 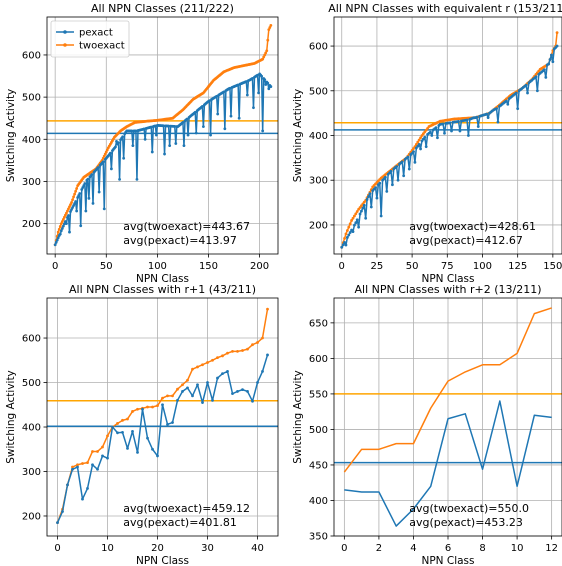 What do you see at coordinates (318, 394) in the screenshot?
I see `y-tick-label: 550` at bounding box center [318, 394].